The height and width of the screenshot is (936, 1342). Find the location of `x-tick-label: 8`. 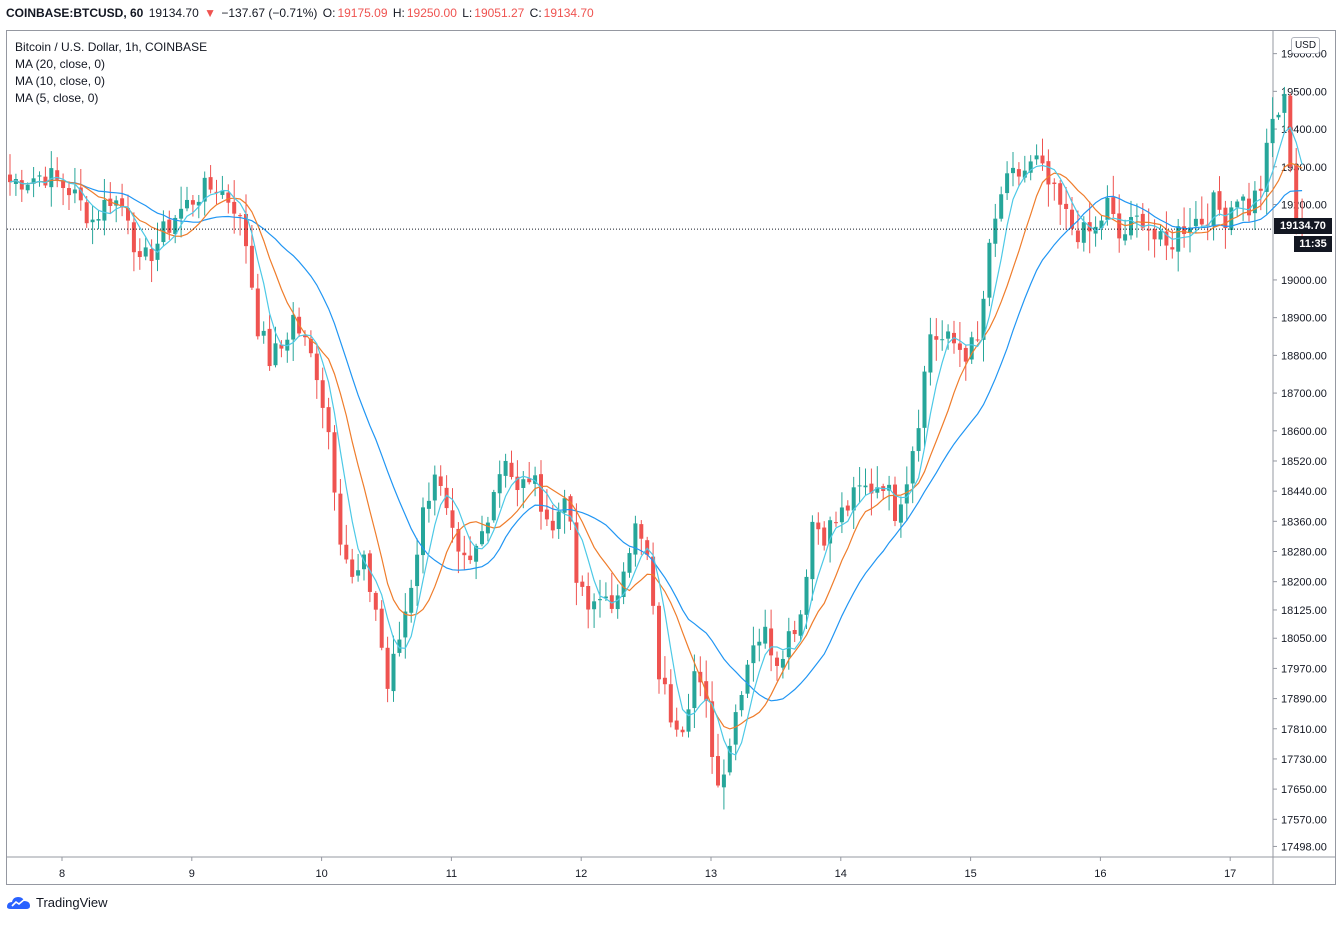

x-tick-label: 8 is located at coordinates (62, 874).